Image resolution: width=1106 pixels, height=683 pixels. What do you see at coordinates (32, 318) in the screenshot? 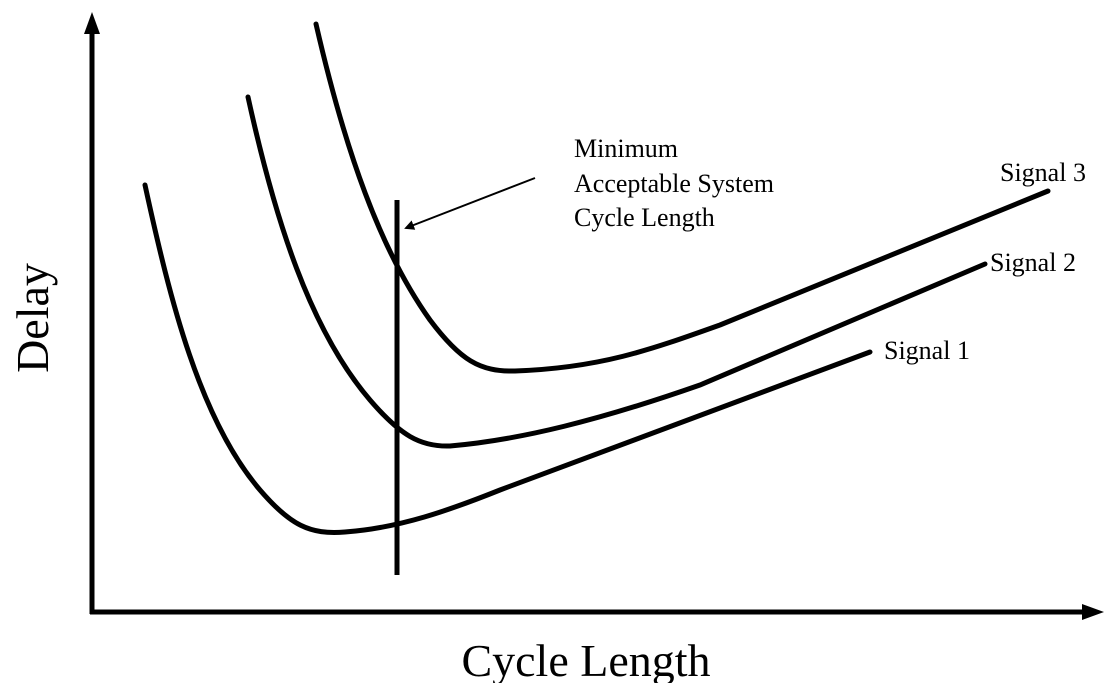
I see `y-axis-label: Delay` at bounding box center [32, 318].